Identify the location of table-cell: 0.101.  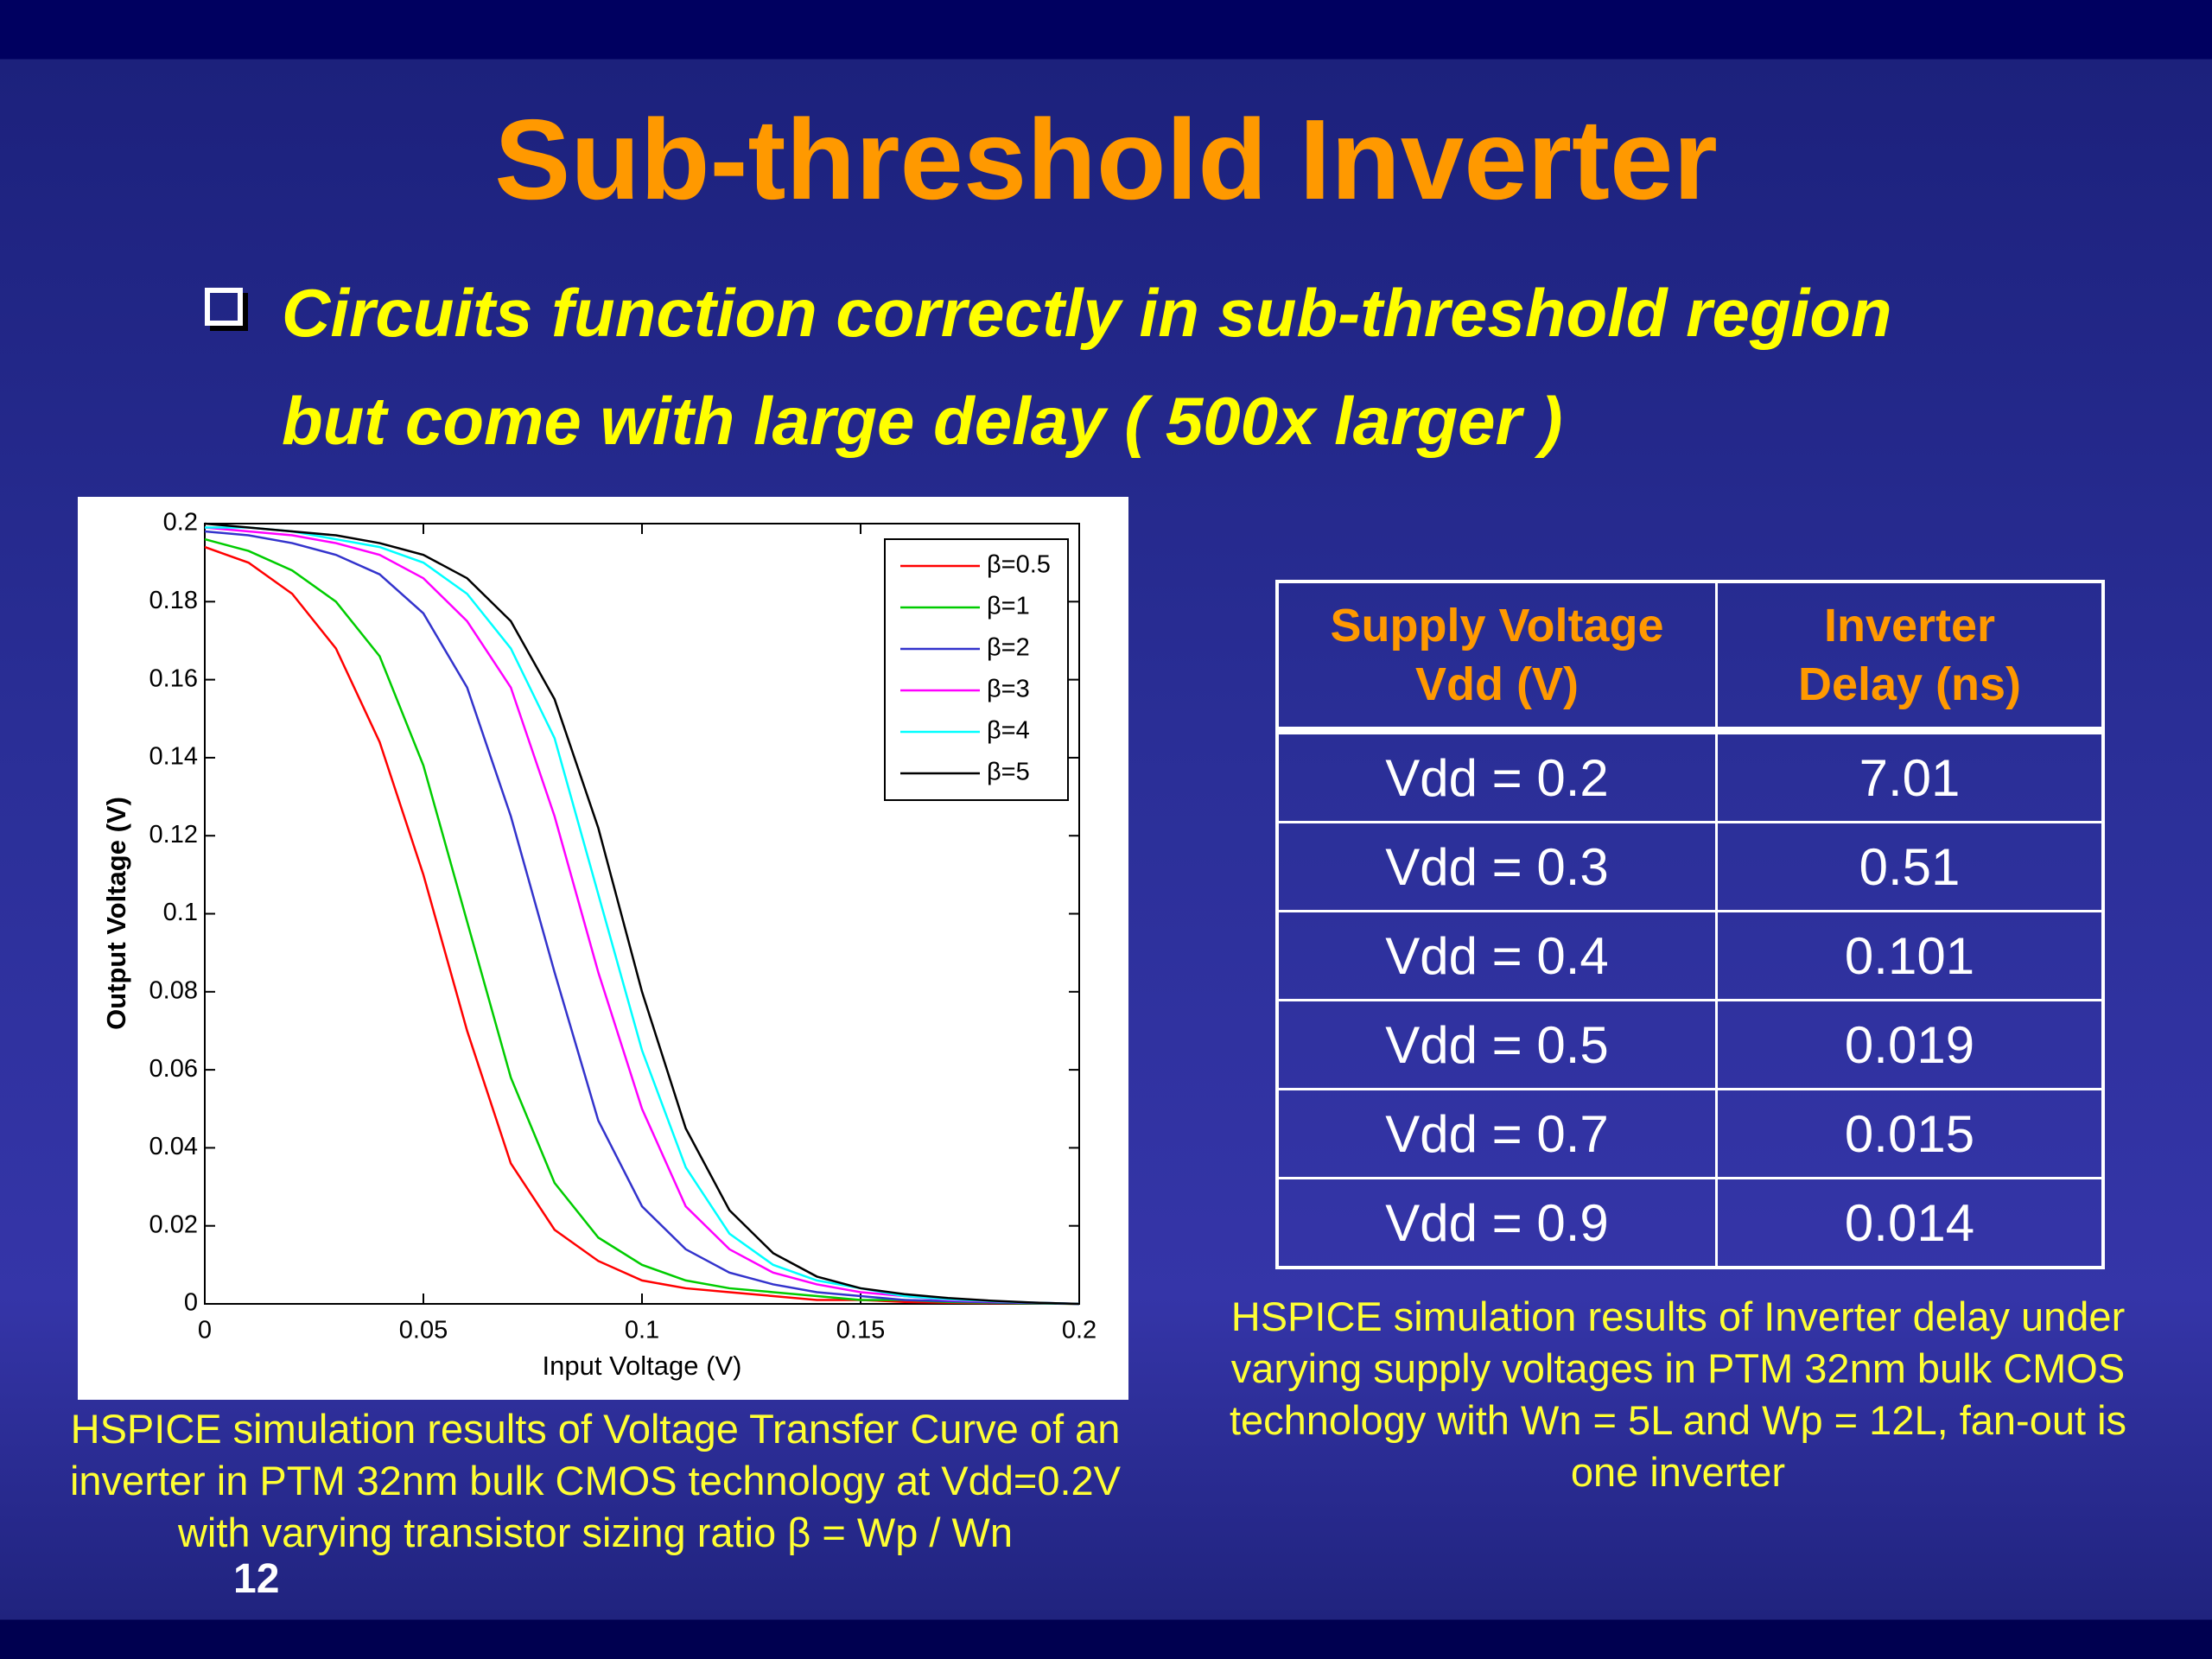
(1910, 955).